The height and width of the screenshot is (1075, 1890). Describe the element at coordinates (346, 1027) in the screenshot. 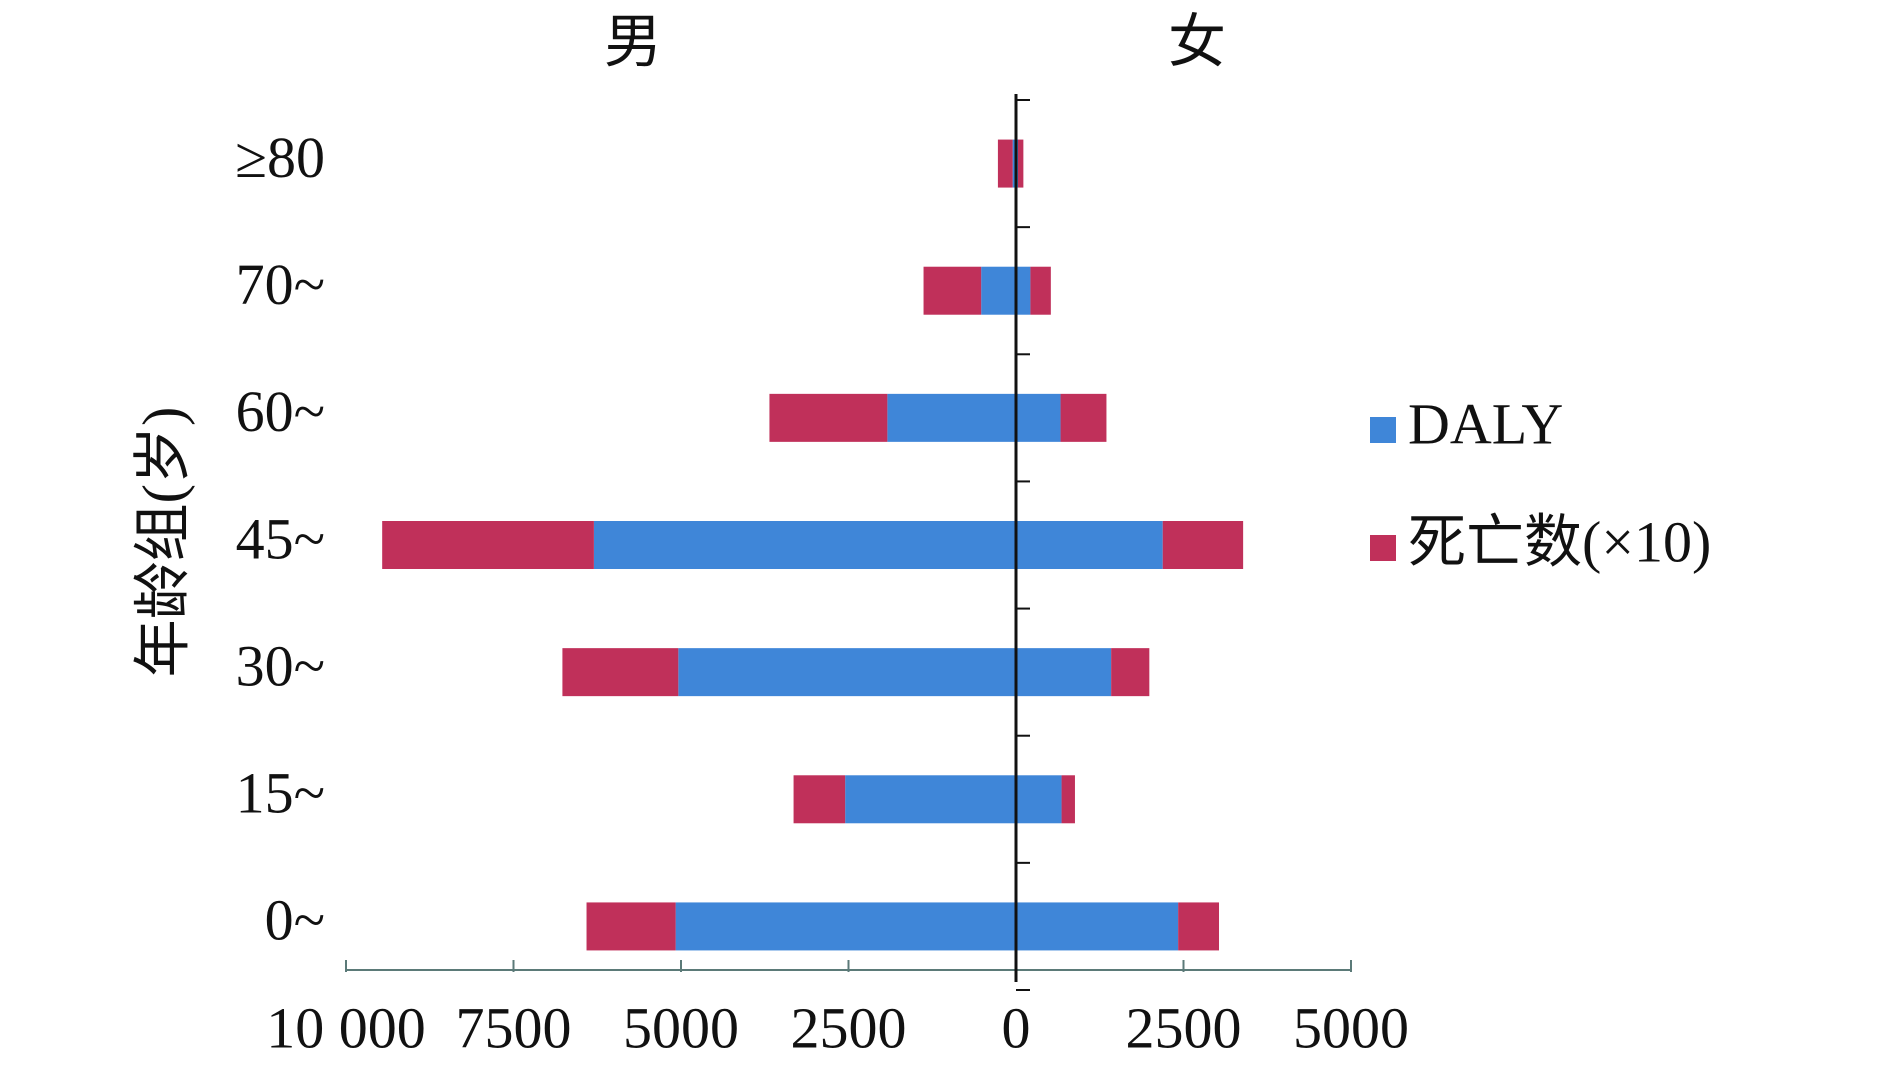

I see `x-tick-label: 10 000` at that location.